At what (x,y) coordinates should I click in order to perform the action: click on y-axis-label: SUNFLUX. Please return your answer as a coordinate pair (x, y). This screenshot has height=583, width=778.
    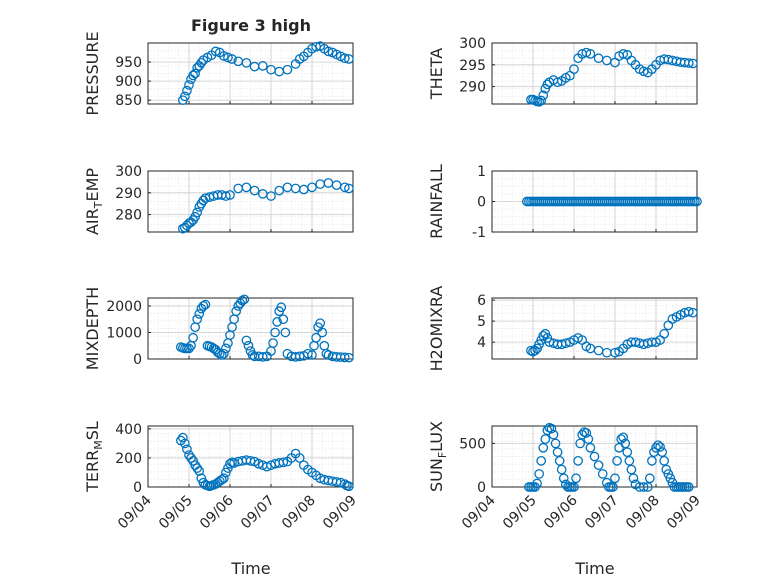
    Looking at the image, I should click on (438, 456).